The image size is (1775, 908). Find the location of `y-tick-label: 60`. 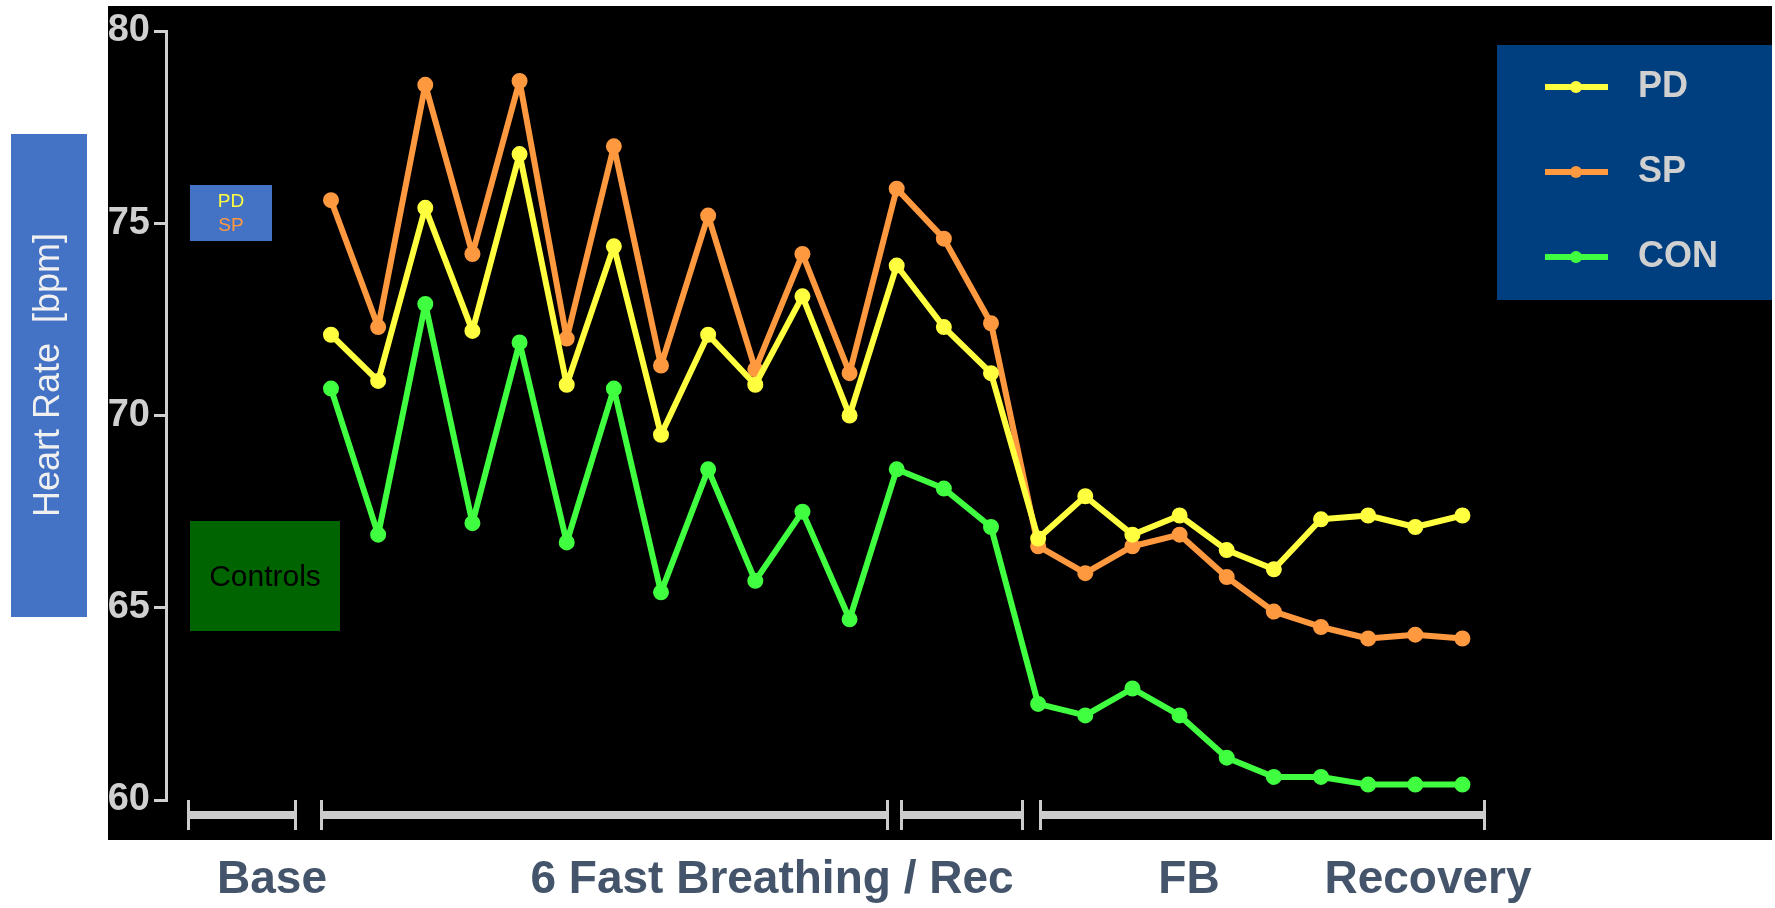

y-tick-label: 60 is located at coordinates (128, 797).